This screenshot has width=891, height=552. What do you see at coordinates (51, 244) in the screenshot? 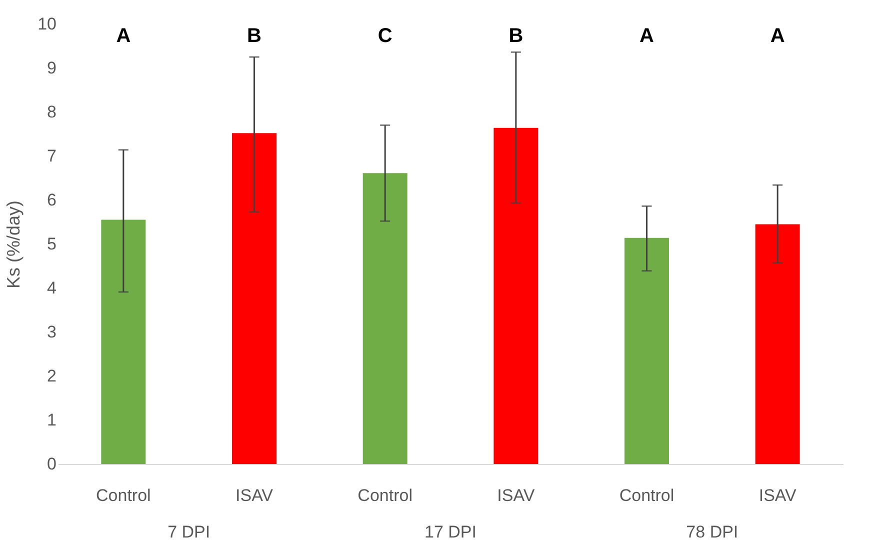
I see `y-tick-label: 5` at bounding box center [51, 244].